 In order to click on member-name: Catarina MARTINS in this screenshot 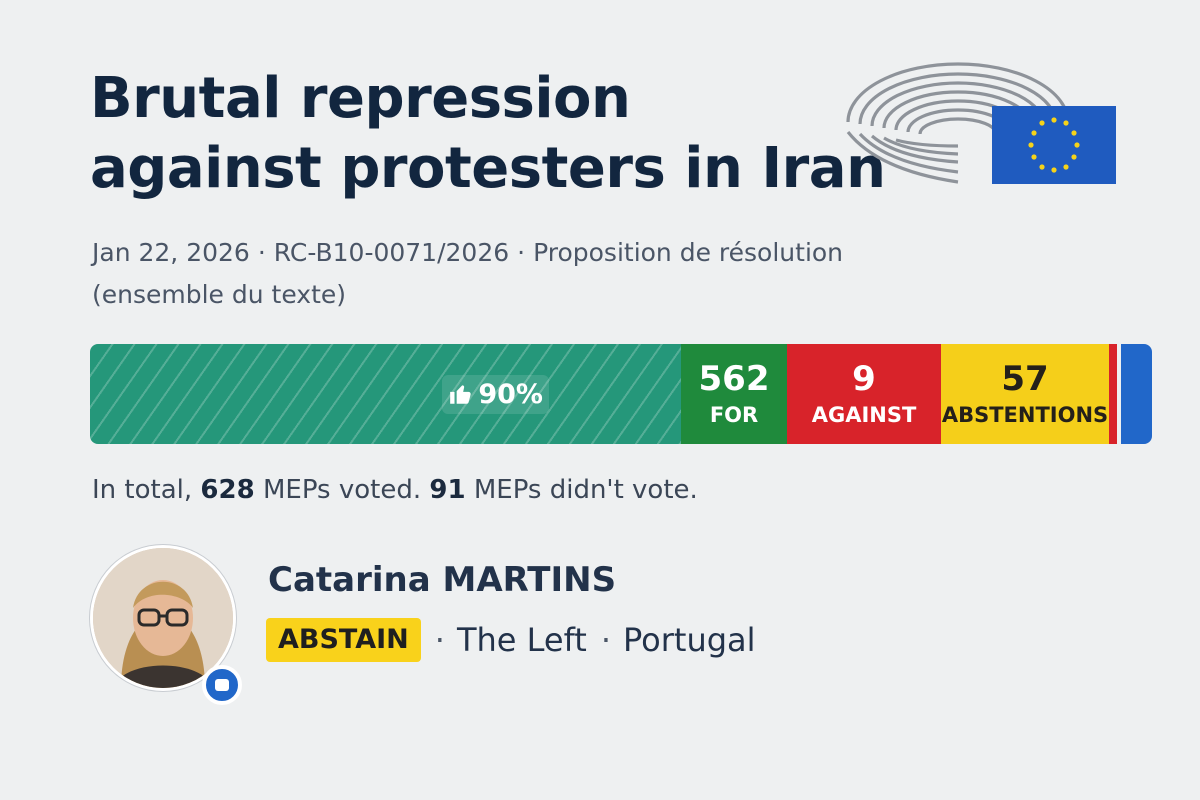, I will do `click(442, 580)`.